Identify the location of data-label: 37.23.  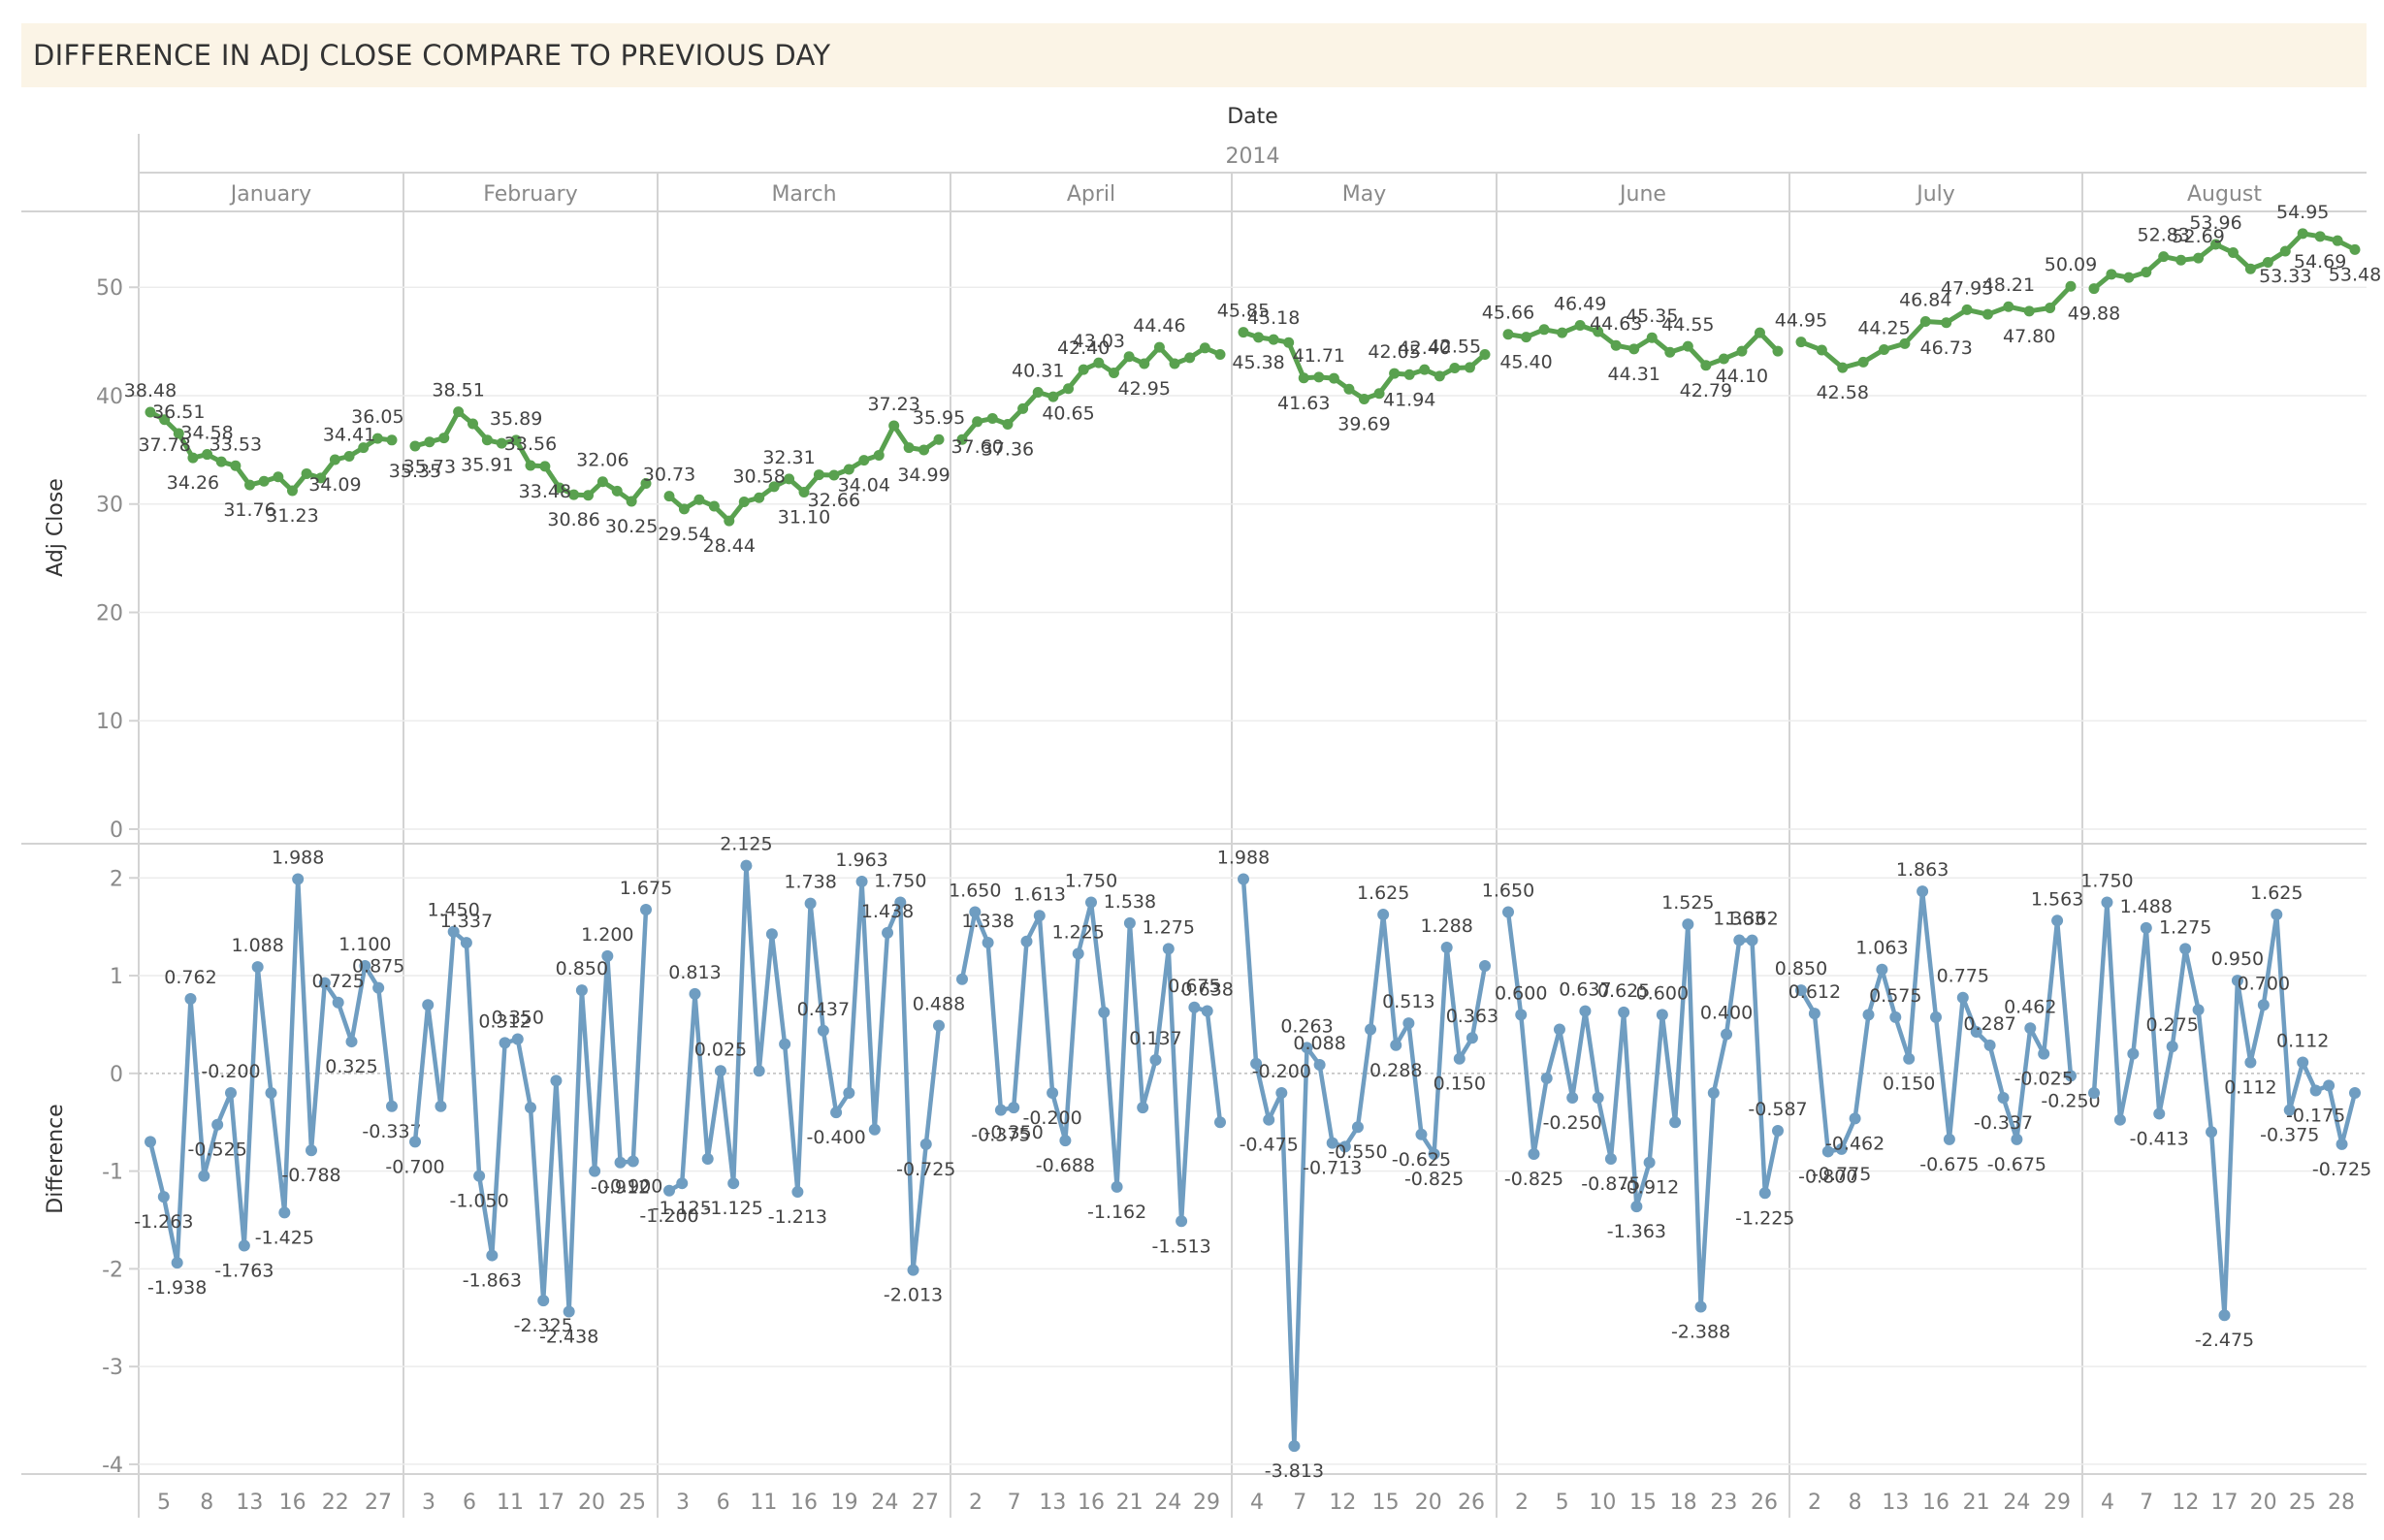
(893, 405).